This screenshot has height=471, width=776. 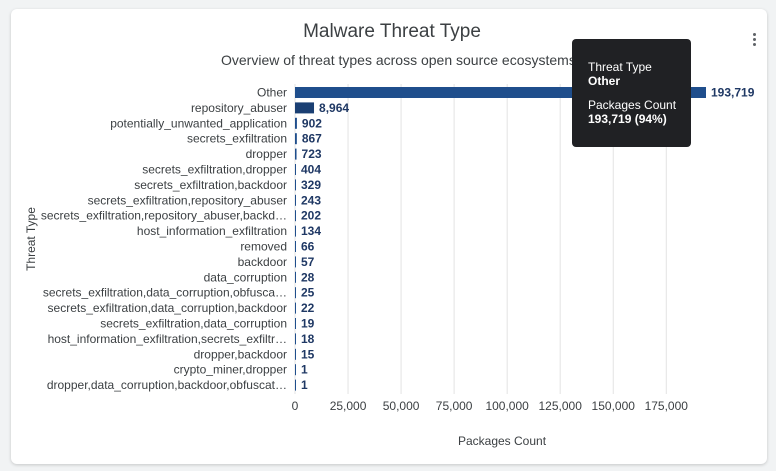 I want to click on y-tick-label: dropper,backdoor, so click(x=240, y=354).